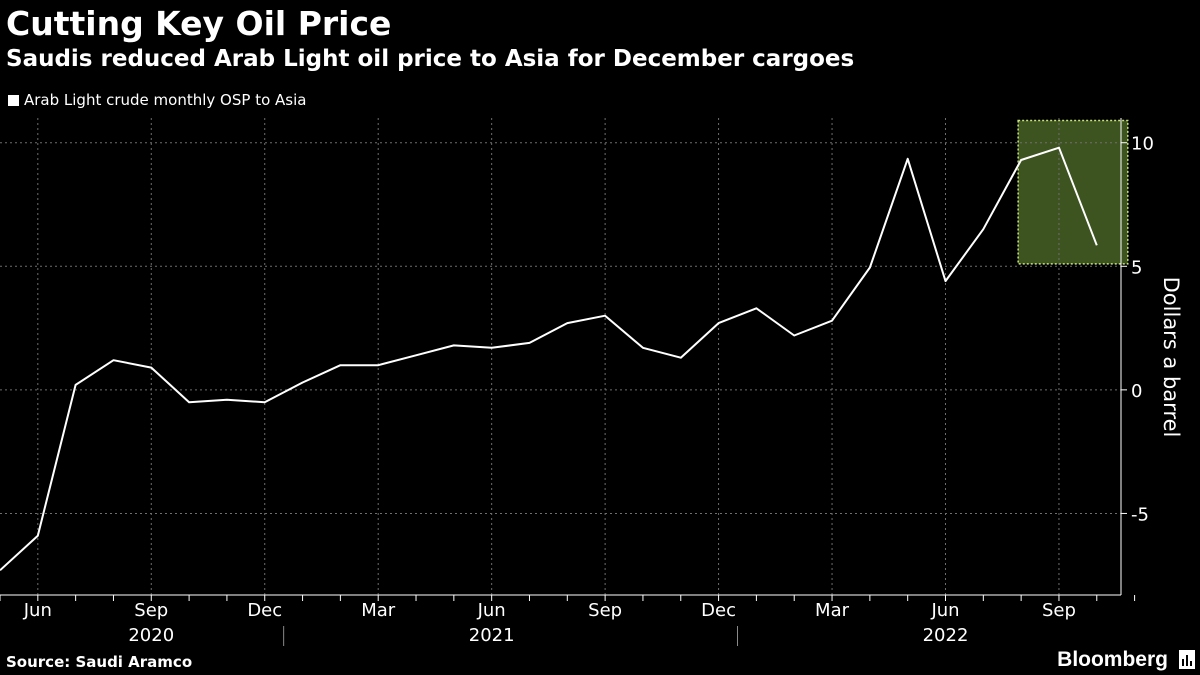  I want to click on bloomberg-chart-icon, so click(1187, 659).